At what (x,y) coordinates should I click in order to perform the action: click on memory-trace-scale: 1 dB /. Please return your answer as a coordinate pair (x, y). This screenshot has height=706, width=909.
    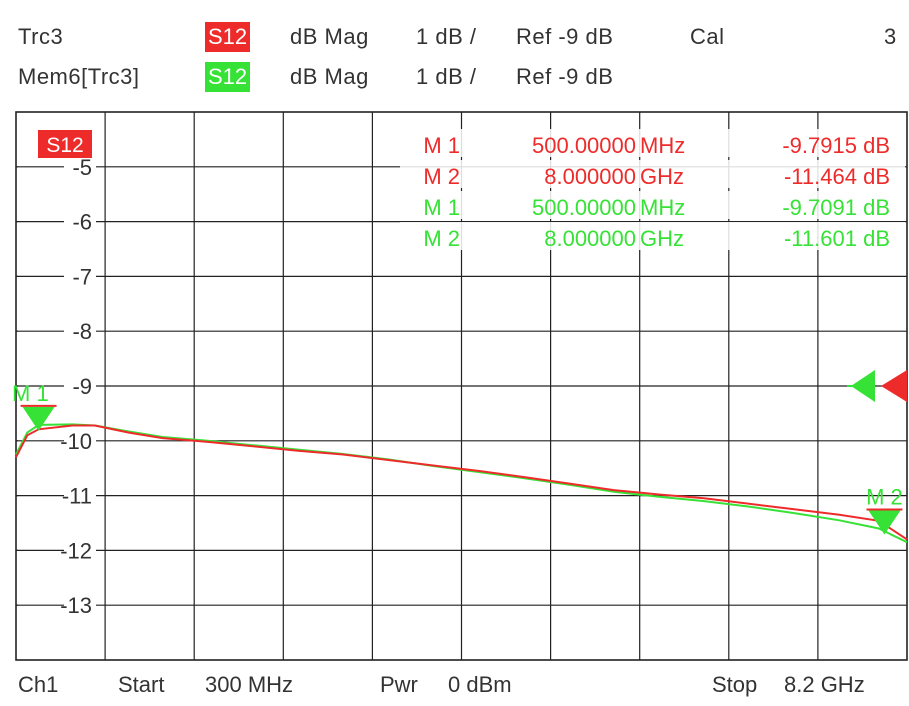
    Looking at the image, I should click on (446, 76).